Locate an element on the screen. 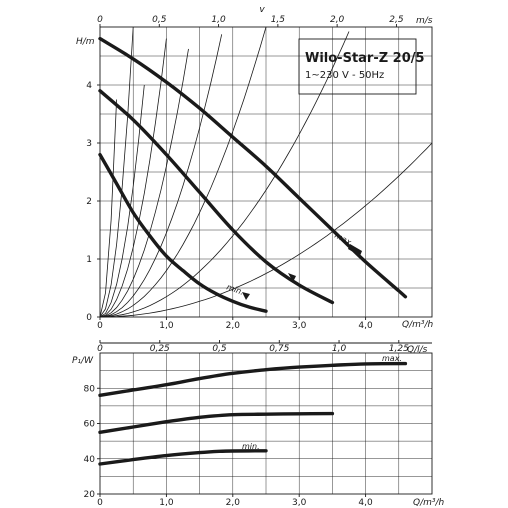  power-xlabel: Q/m³/h is located at coordinates (429, 503).